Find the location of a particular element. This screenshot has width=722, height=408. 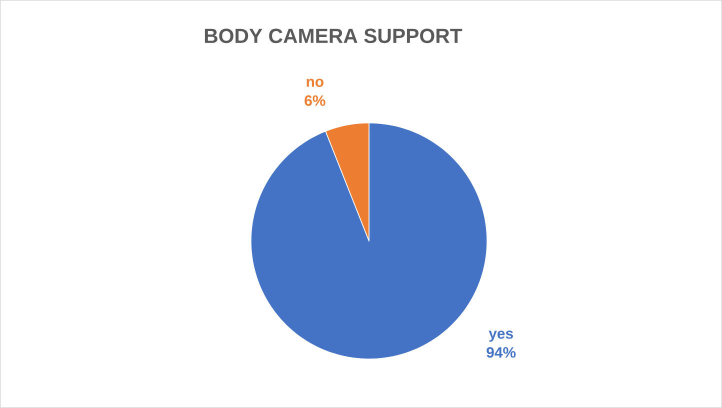

chart-title: BODY CAMERA SUPPORT is located at coordinates (333, 36).